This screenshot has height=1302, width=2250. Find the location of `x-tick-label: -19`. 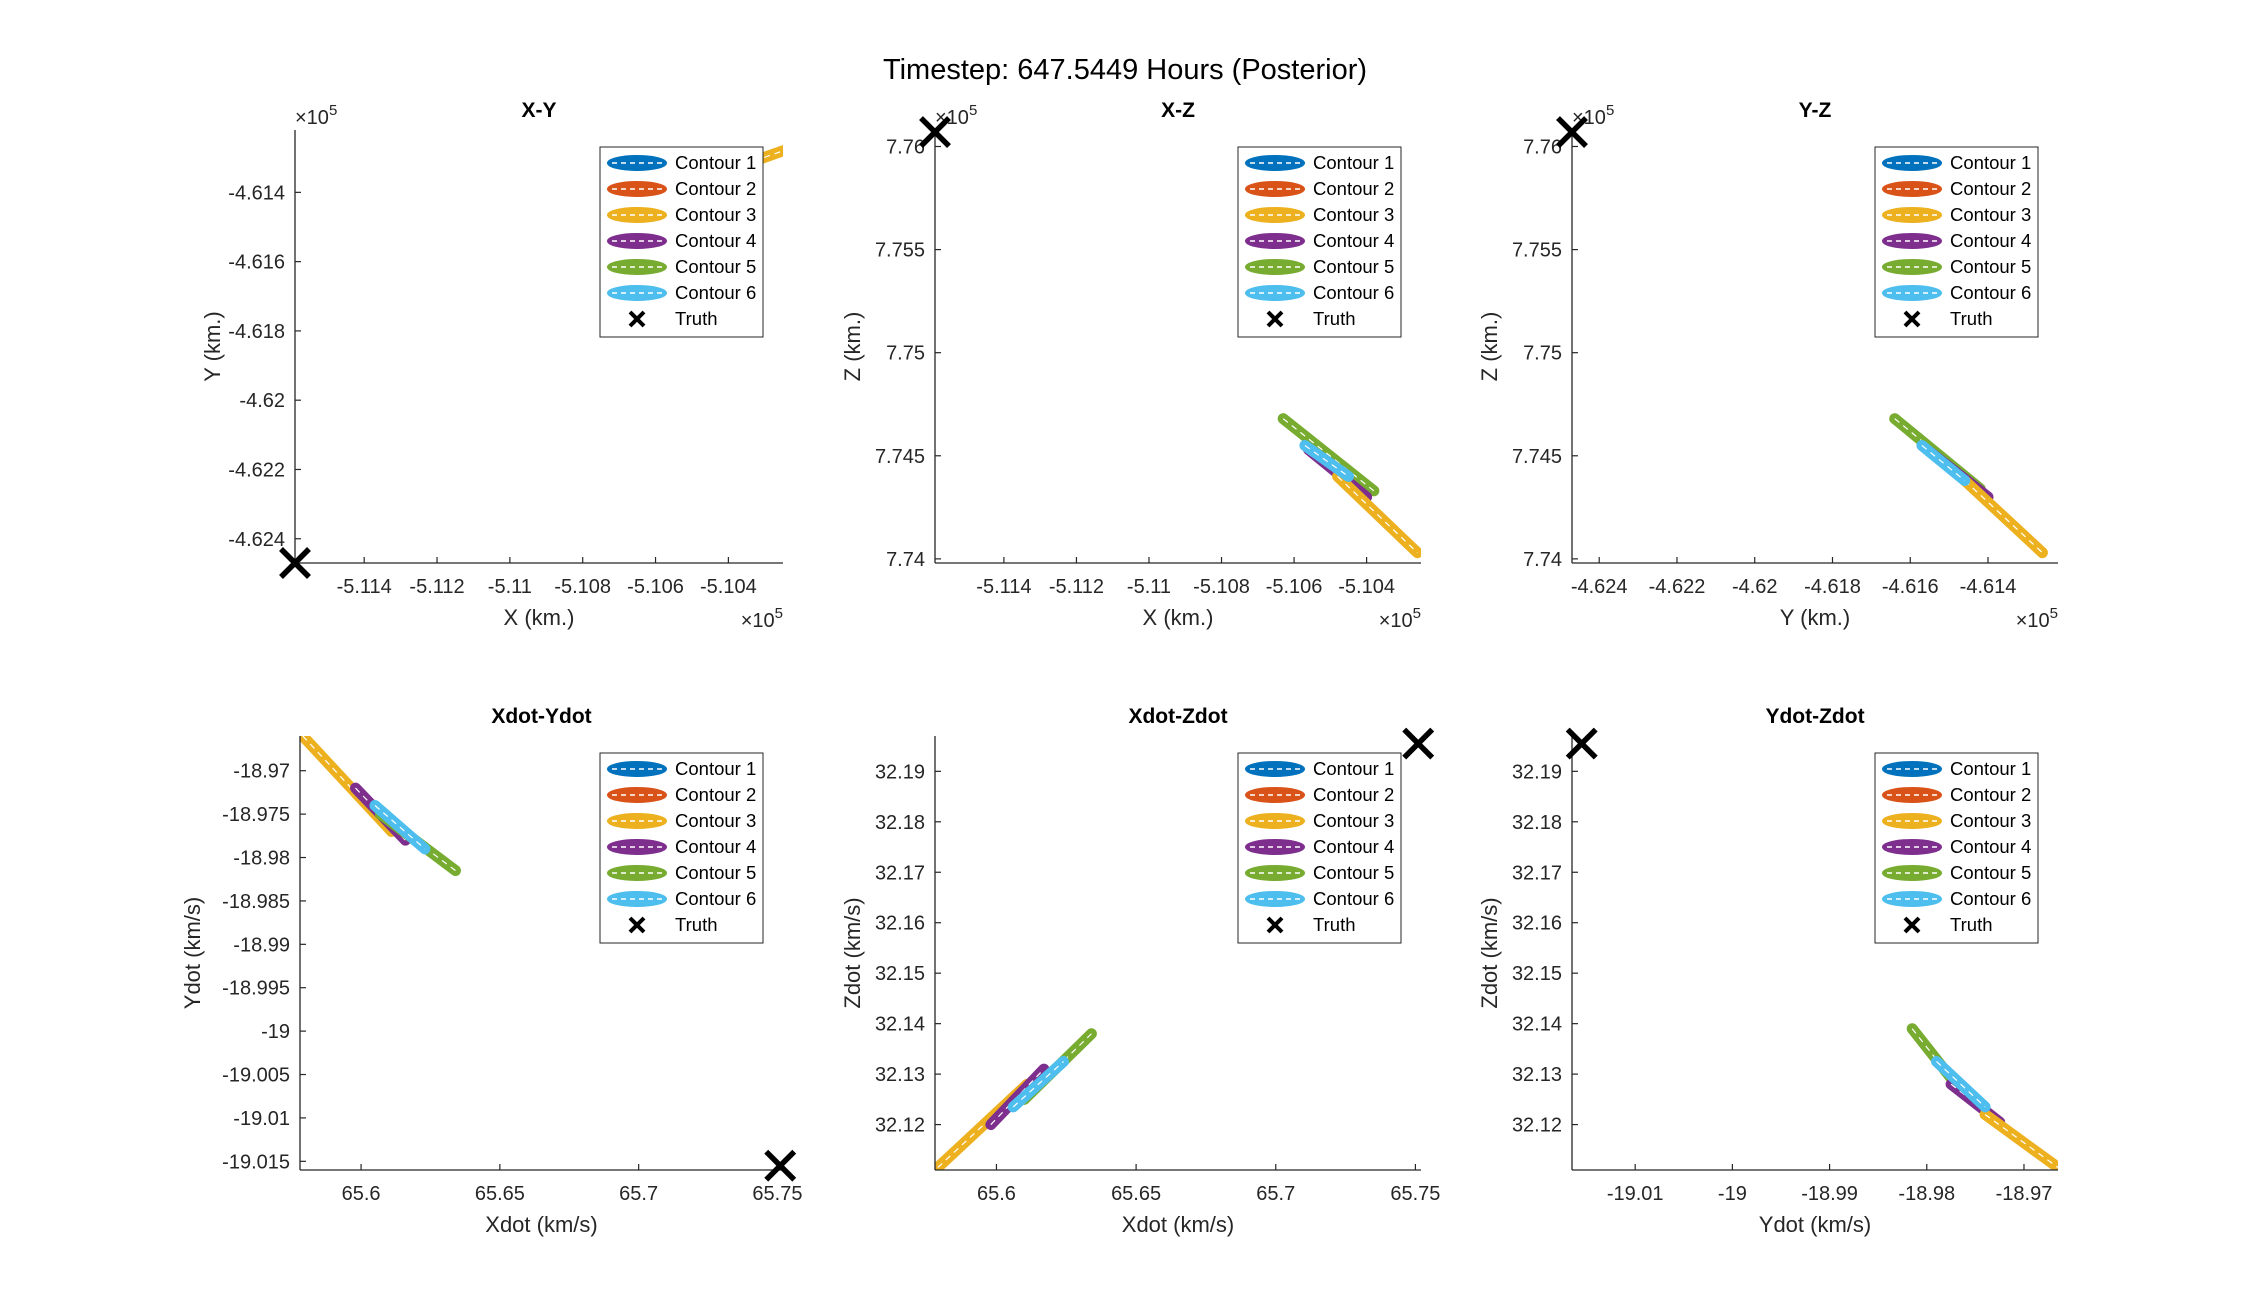

x-tick-label: -19 is located at coordinates (1732, 1194).